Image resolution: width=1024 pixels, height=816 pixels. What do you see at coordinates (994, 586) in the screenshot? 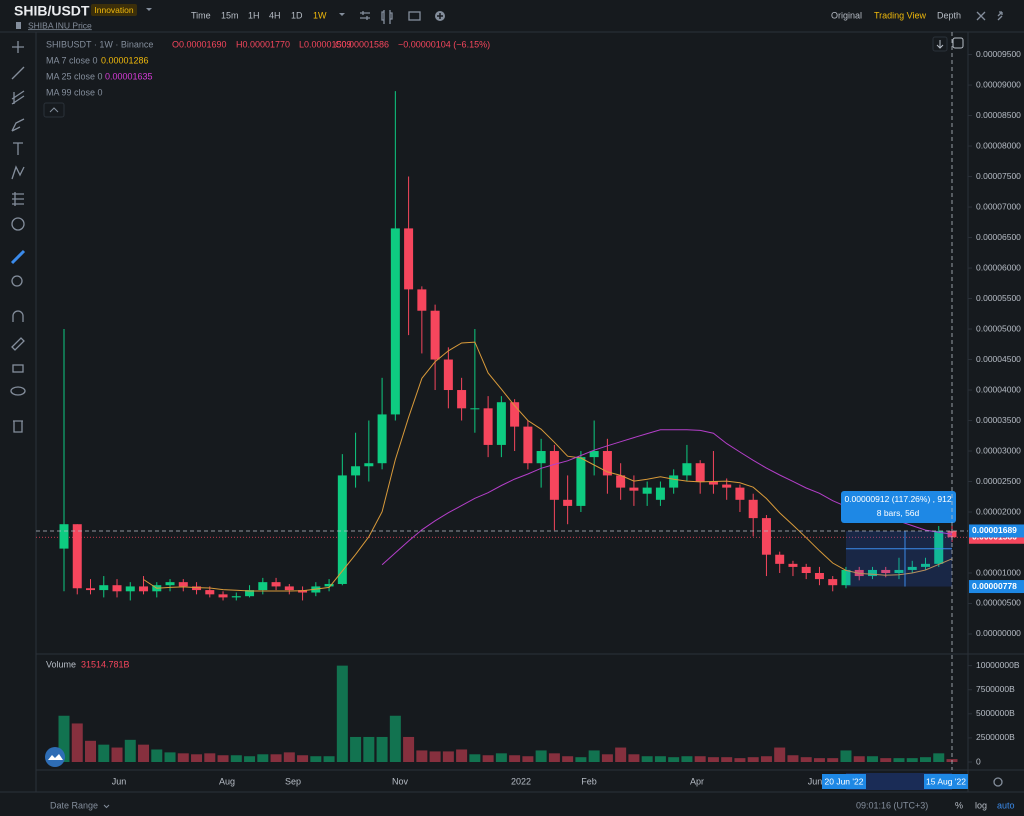
I see `measure-low-tag: 0.00000778` at bounding box center [994, 586].